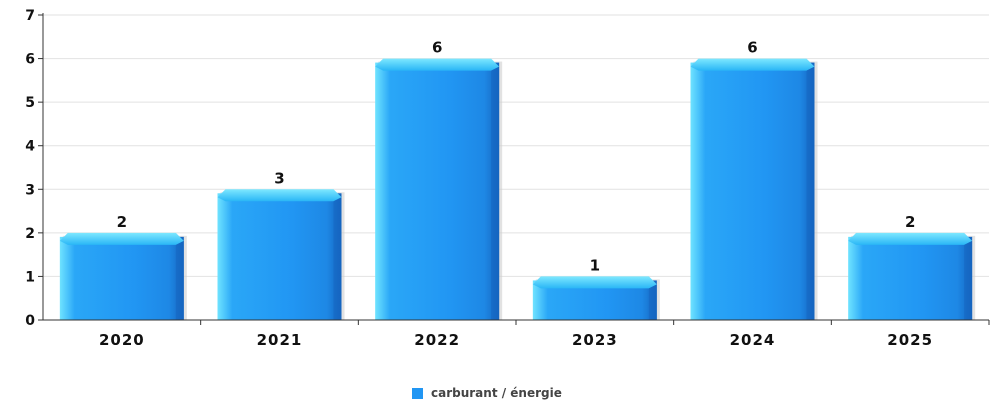 The width and height of the screenshot is (994, 406). I want to click on y-tick-label: 7, so click(30, 16).